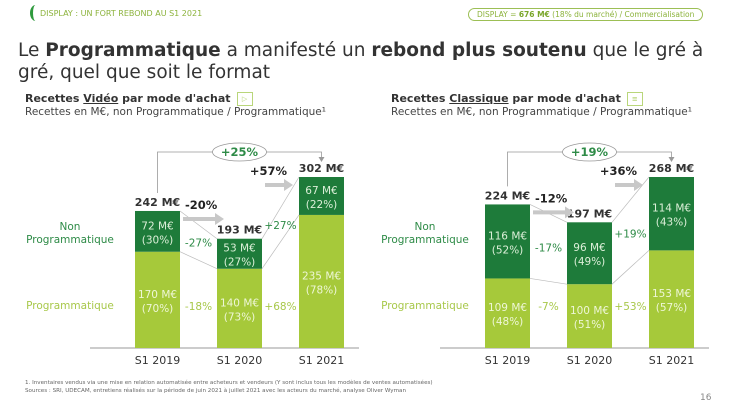 Image resolution: width=740 pixels, height=414 pixels. What do you see at coordinates (239, 303) in the screenshot?
I see `label-prog-value: 140 M€` at bounding box center [239, 303].